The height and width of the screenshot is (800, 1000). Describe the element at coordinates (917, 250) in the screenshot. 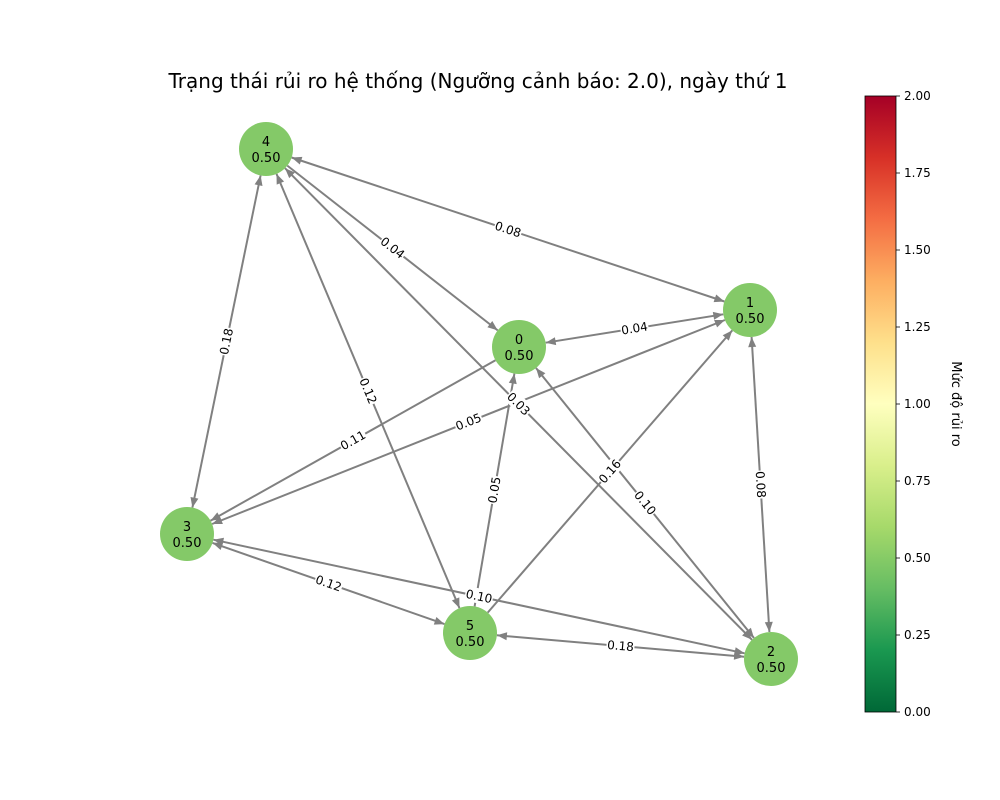

I see `colorbar-tick-label: 1.50` at that location.